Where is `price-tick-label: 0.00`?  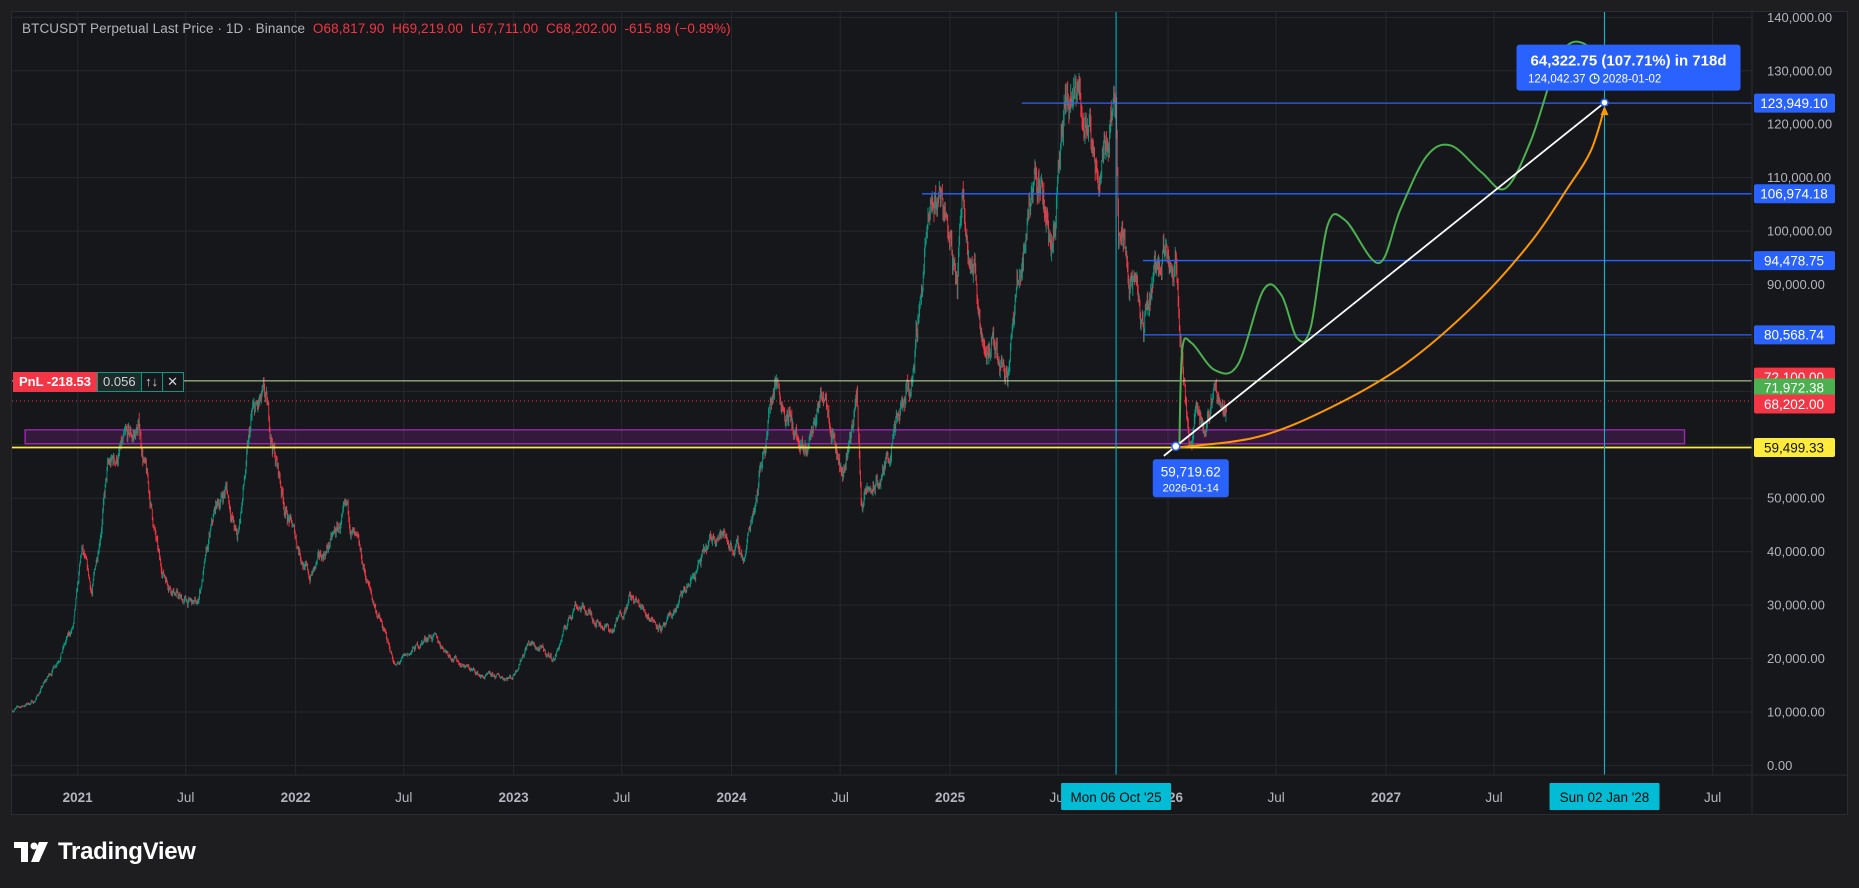 price-tick-label: 0.00 is located at coordinates (1779, 765).